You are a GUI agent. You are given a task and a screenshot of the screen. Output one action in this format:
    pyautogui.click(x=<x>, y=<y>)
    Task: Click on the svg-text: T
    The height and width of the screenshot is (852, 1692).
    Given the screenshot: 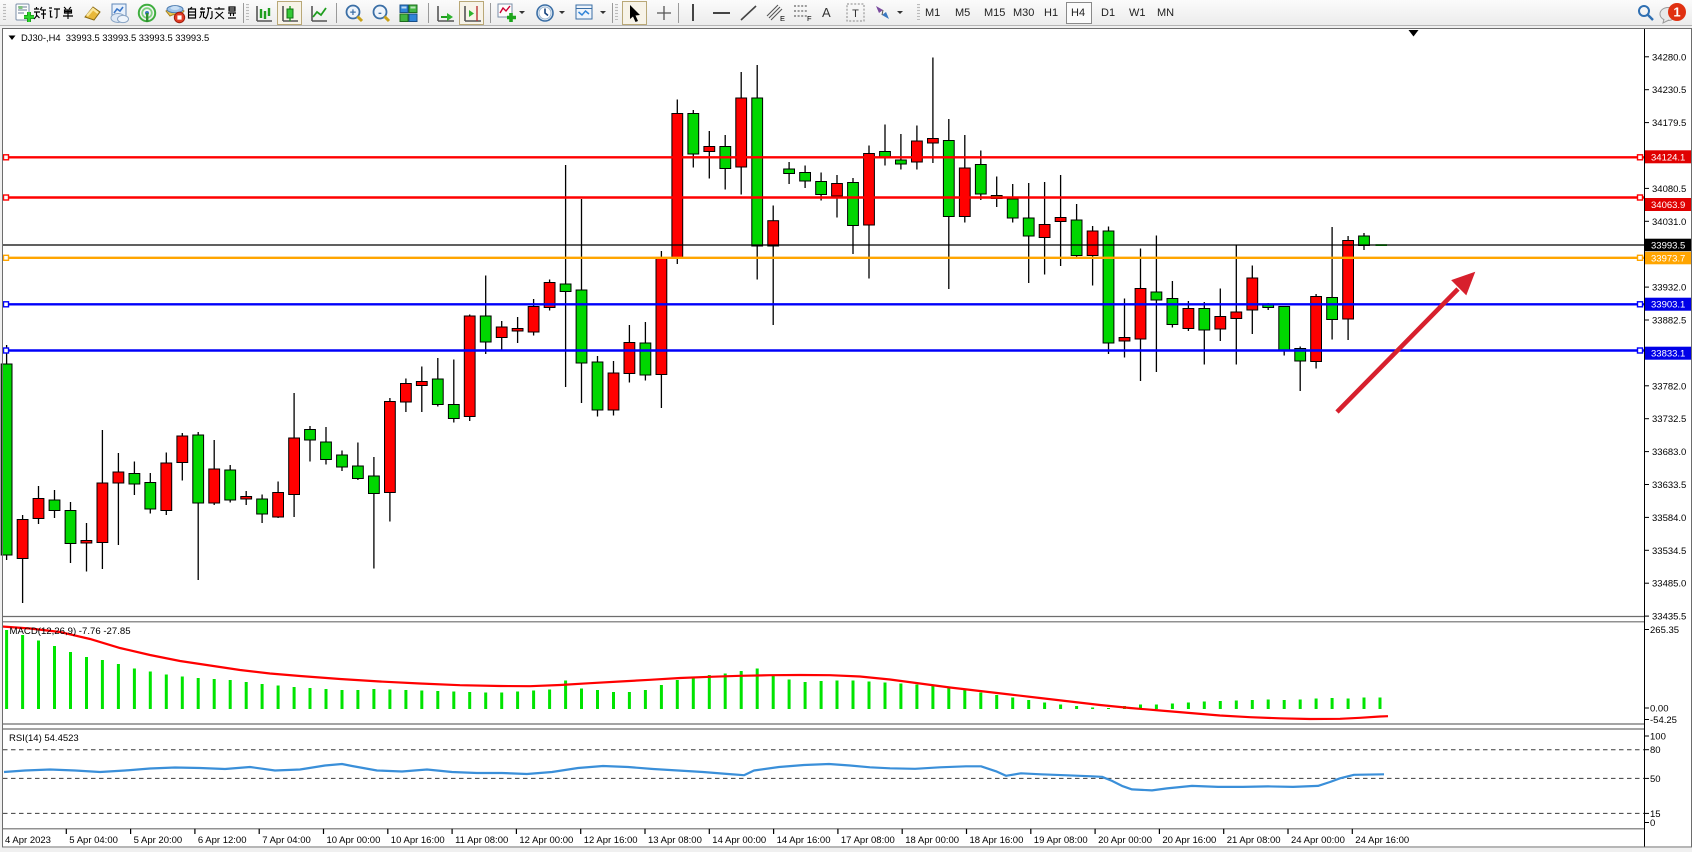 What is the action you would take?
    pyautogui.click(x=855, y=14)
    